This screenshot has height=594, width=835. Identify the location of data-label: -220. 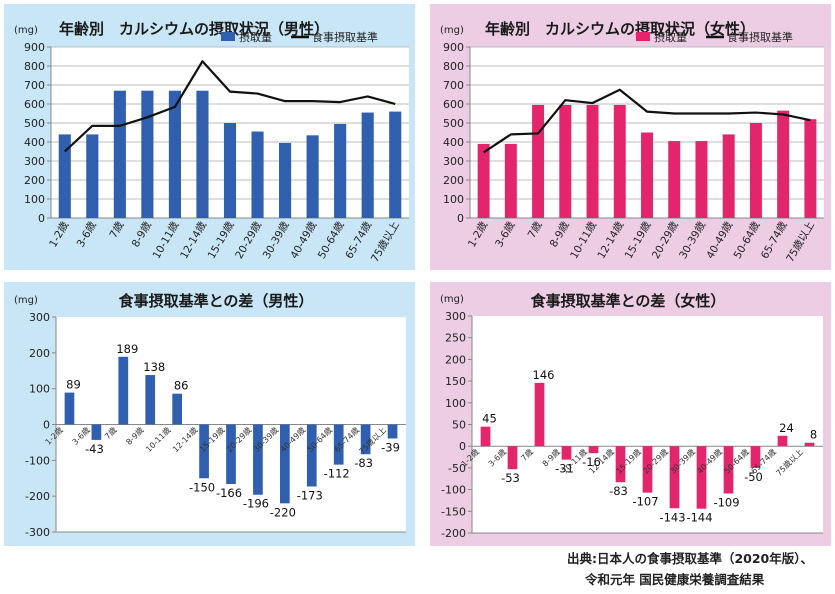
(283, 512).